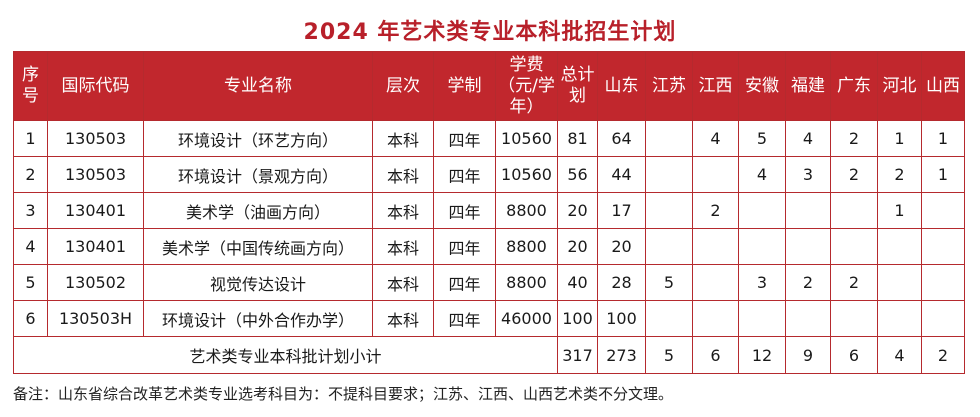  What do you see at coordinates (762, 86) in the screenshot?
I see `header-anhui: 安徽` at bounding box center [762, 86].